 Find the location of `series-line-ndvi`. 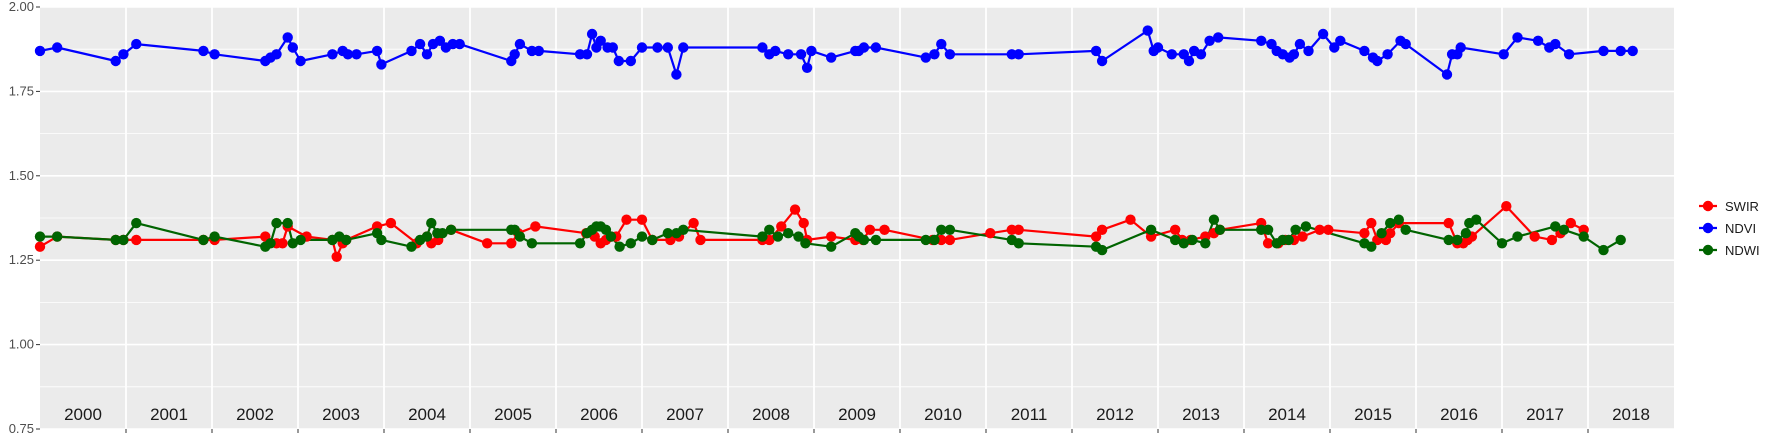

series-line-ndvi is located at coordinates (836, 52).